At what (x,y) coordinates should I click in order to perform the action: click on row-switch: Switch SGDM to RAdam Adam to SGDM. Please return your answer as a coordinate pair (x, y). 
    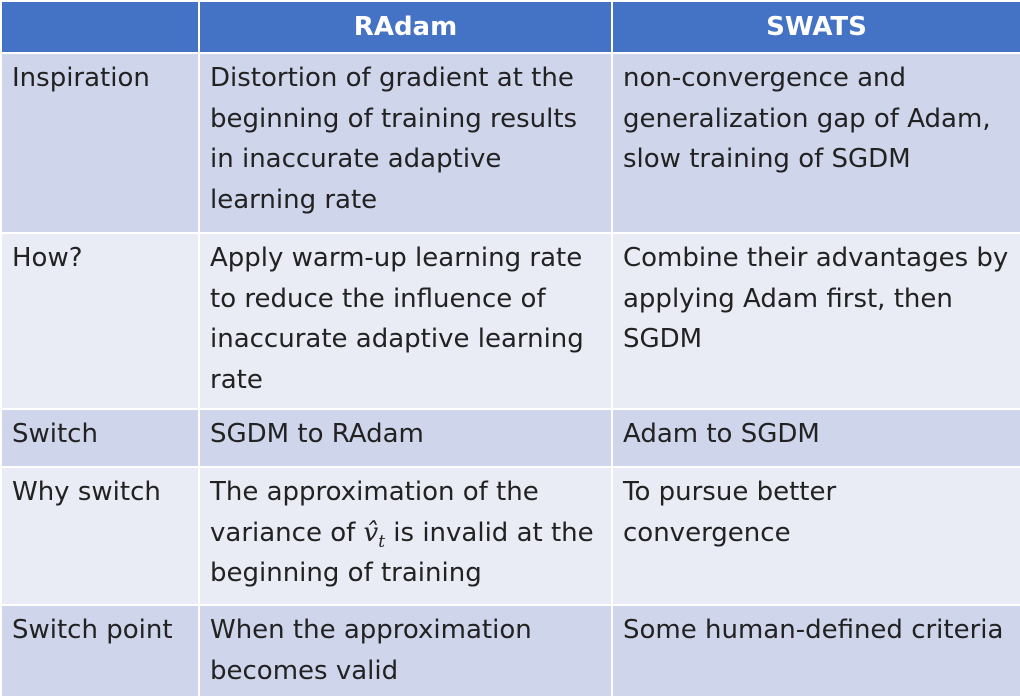
    Looking at the image, I should click on (510, 438).